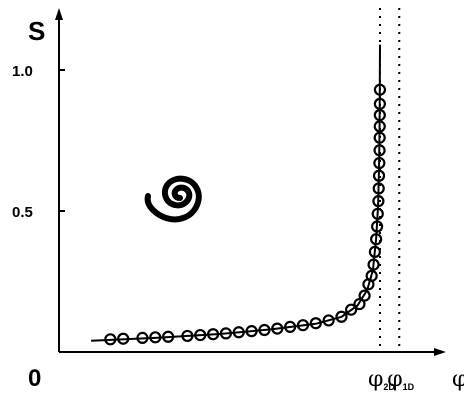 The height and width of the screenshot is (398, 464). What do you see at coordinates (38, 142) in the screenshot?
I see `y-ticks: 1.0 0.5` at bounding box center [38, 142].